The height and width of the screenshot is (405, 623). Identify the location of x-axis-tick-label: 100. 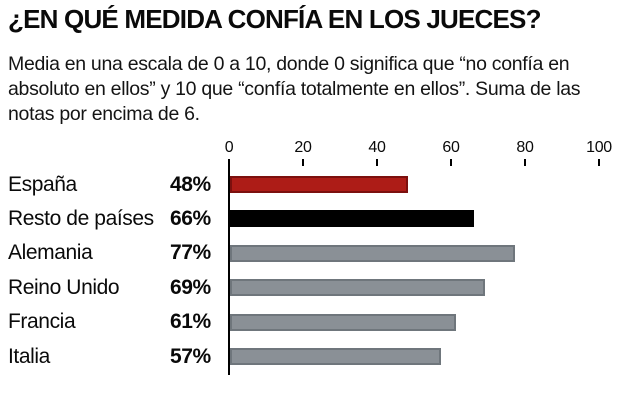
(599, 147).